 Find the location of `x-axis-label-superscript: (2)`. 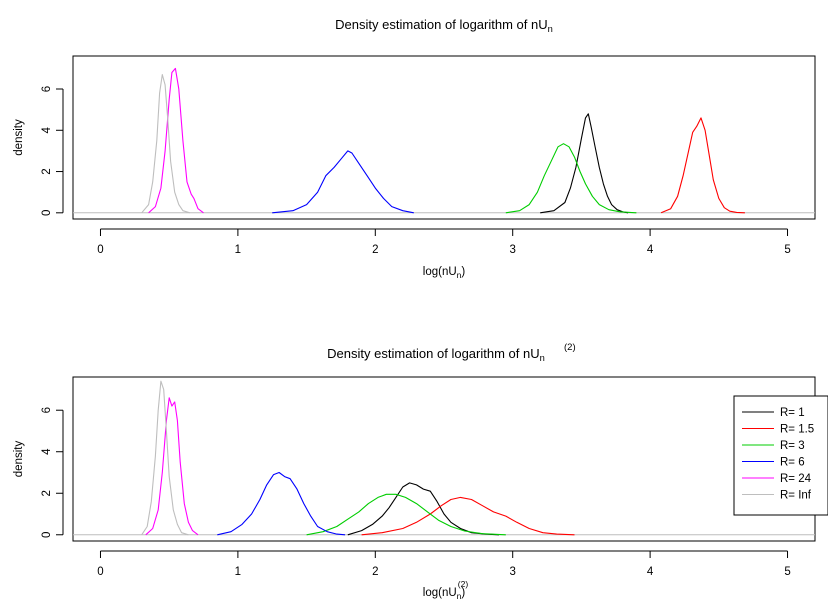

x-axis-label-superscript: (2) is located at coordinates (463, 584).